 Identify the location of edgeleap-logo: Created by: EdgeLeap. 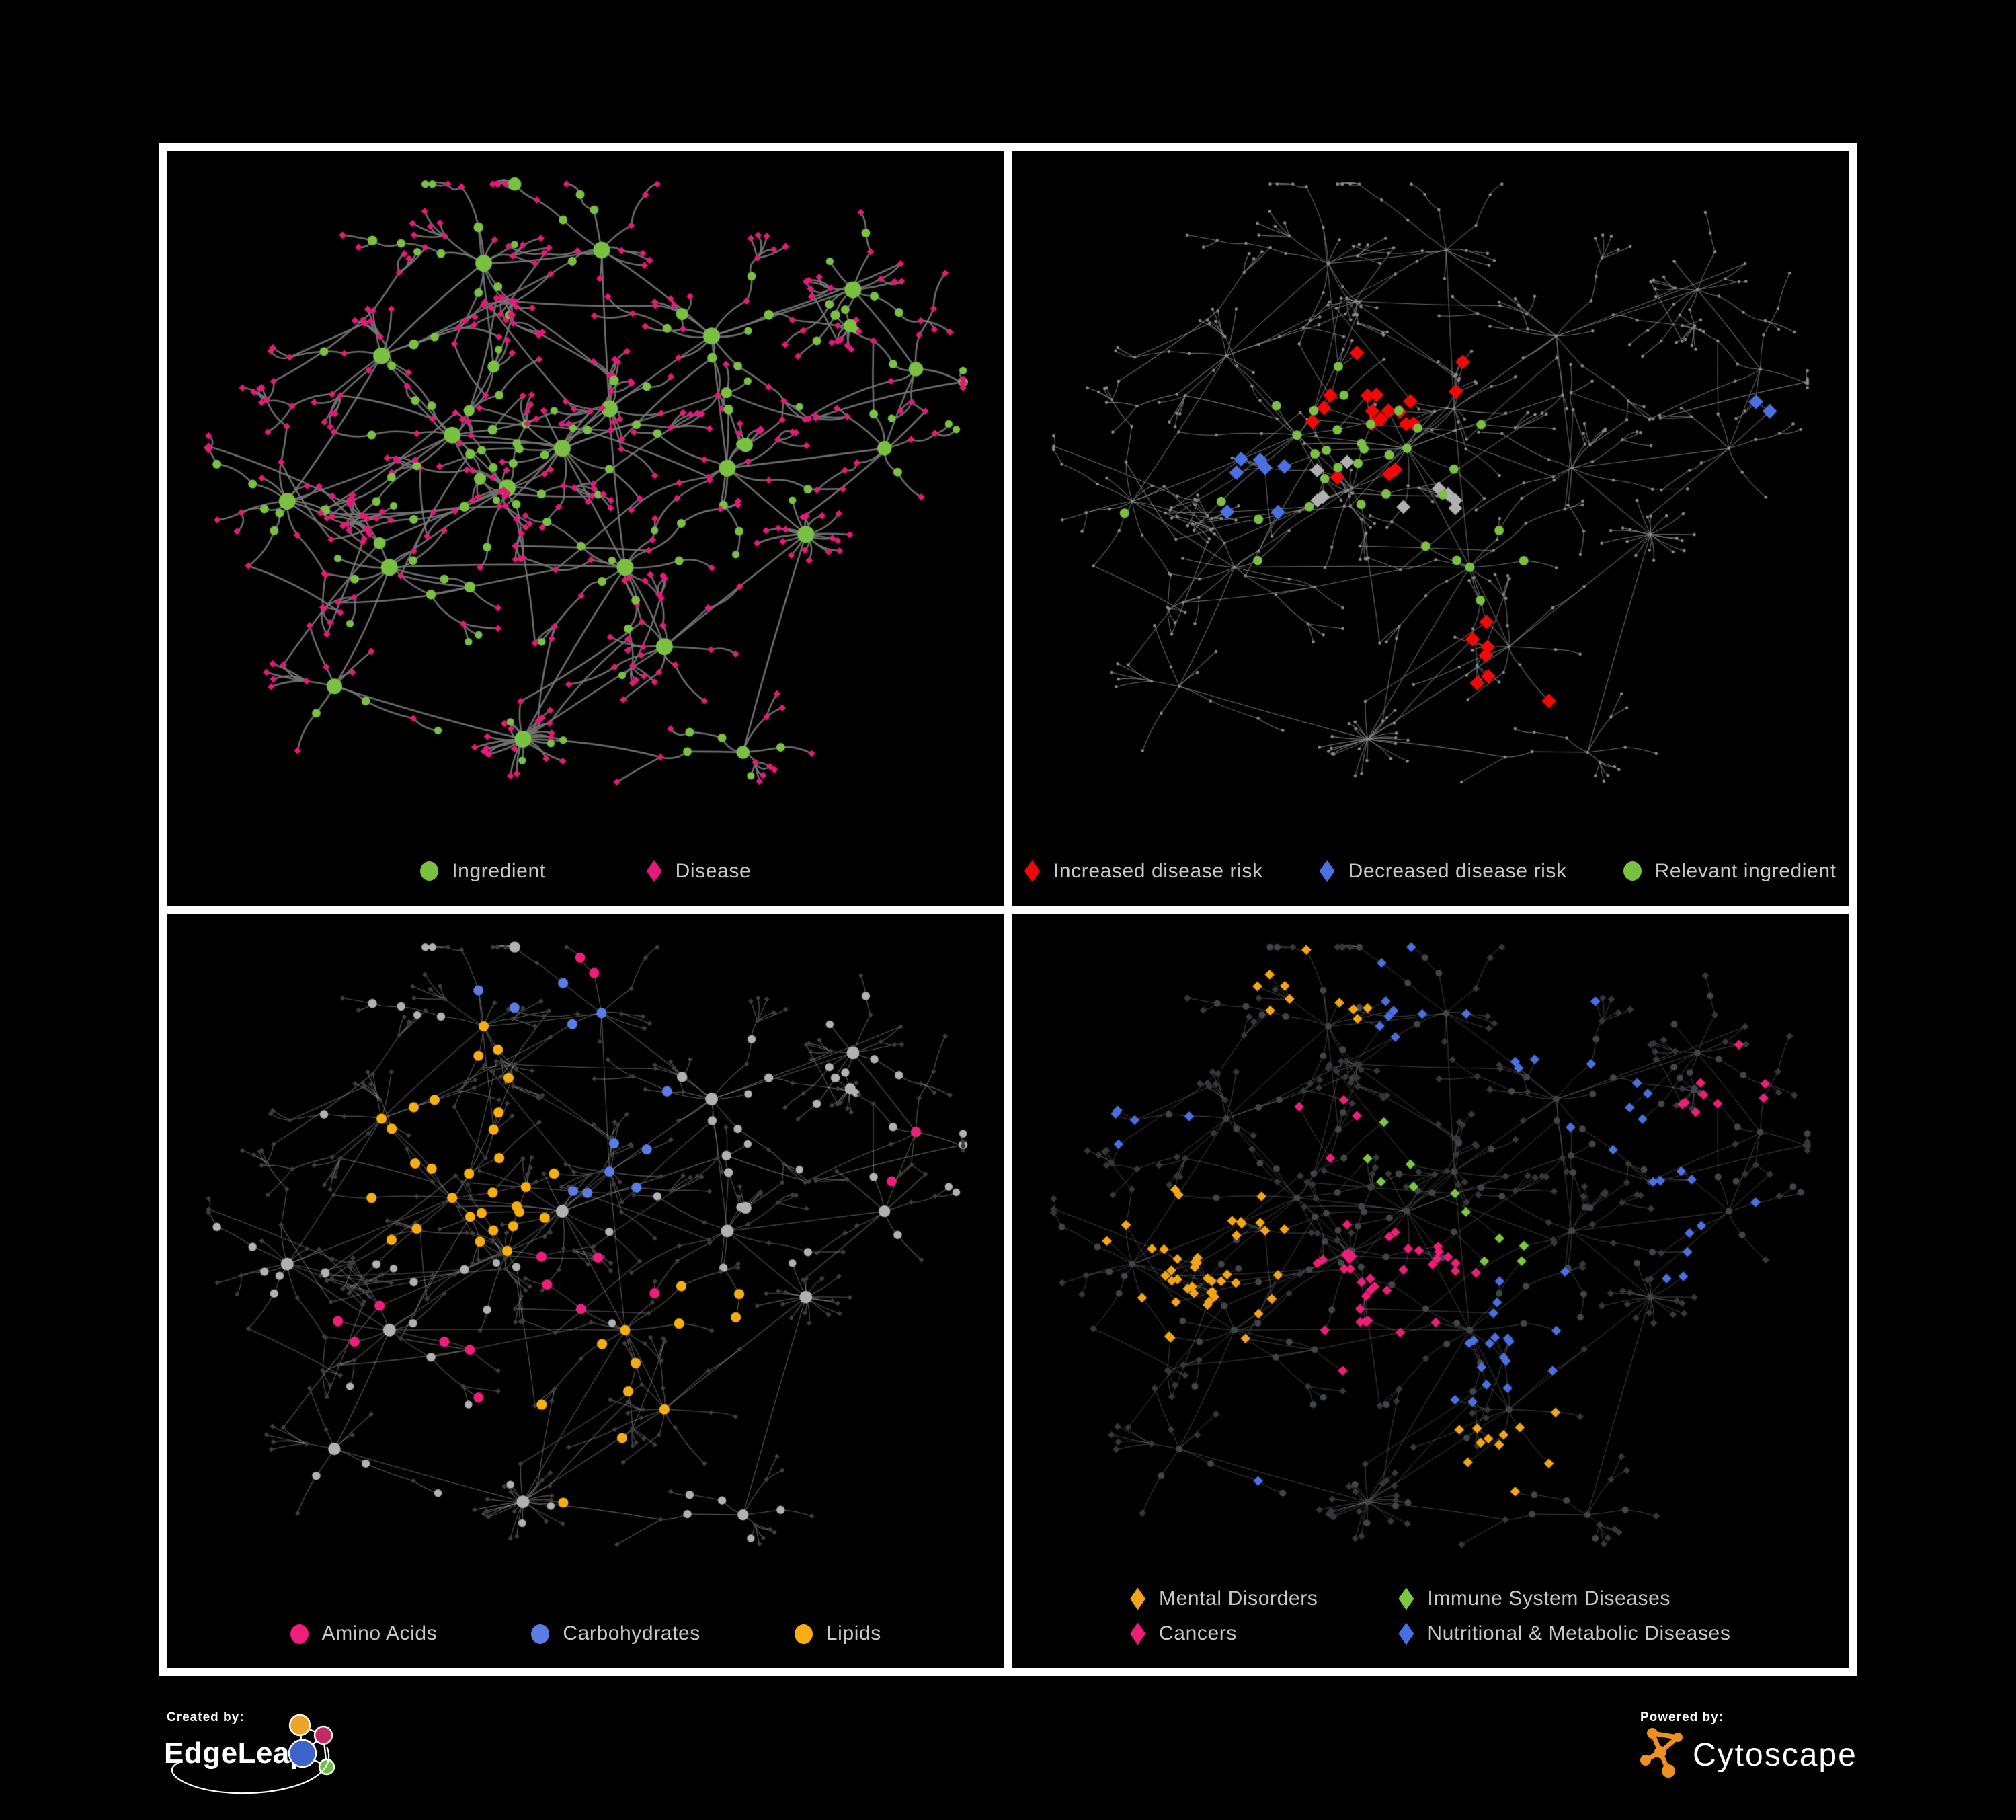
(249, 1752).